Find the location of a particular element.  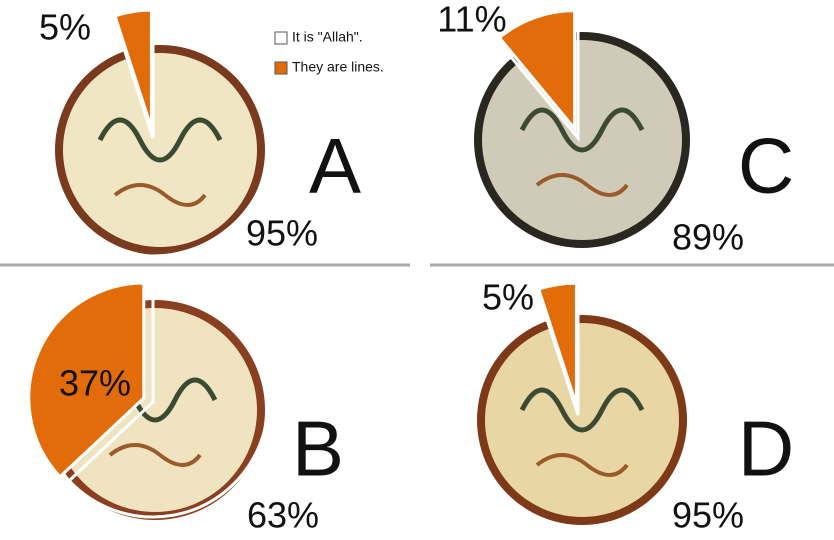

slice-label: 63% is located at coordinates (283, 515).